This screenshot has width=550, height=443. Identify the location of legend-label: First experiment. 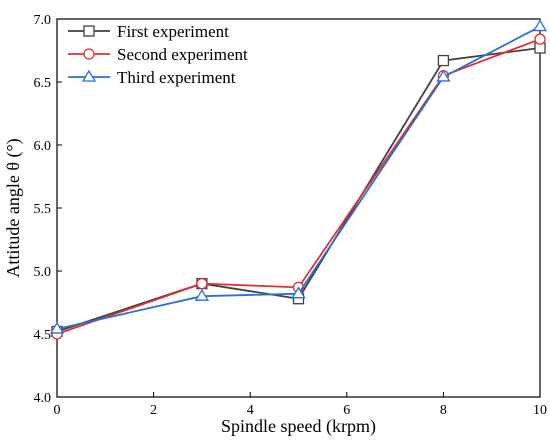
(173, 31).